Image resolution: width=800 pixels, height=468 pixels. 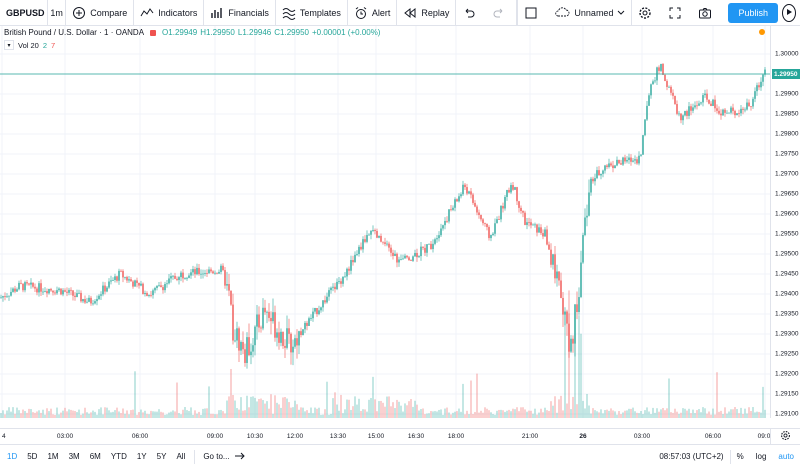 What do you see at coordinates (471, 13) in the screenshot?
I see `undo-button` at bounding box center [471, 13].